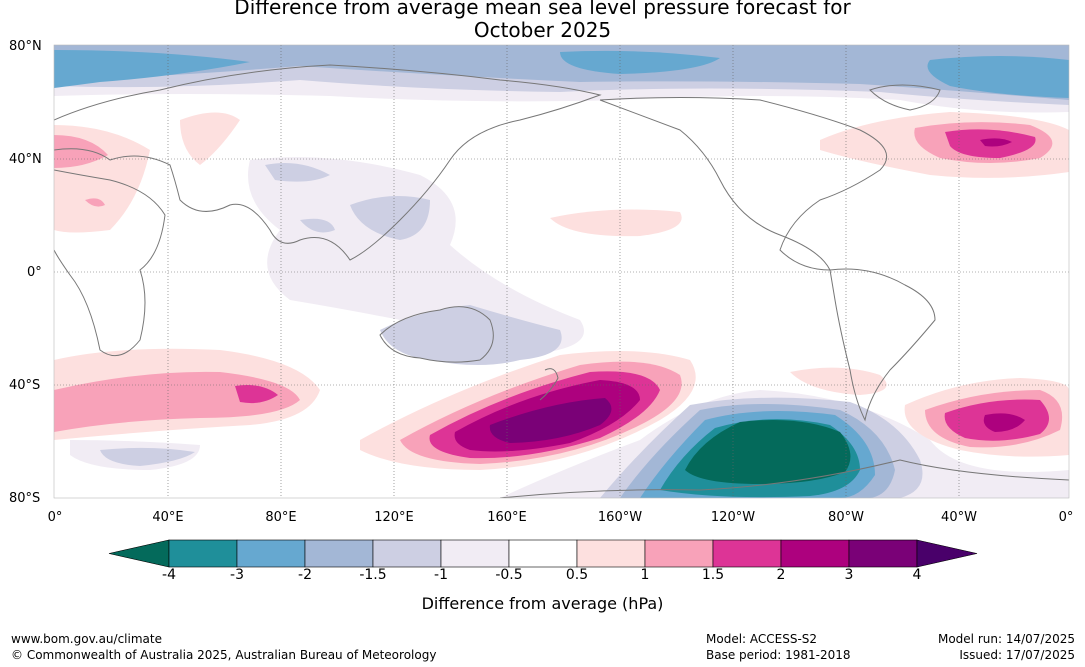  I want to click on eurasia-coast, so click(328, 162).